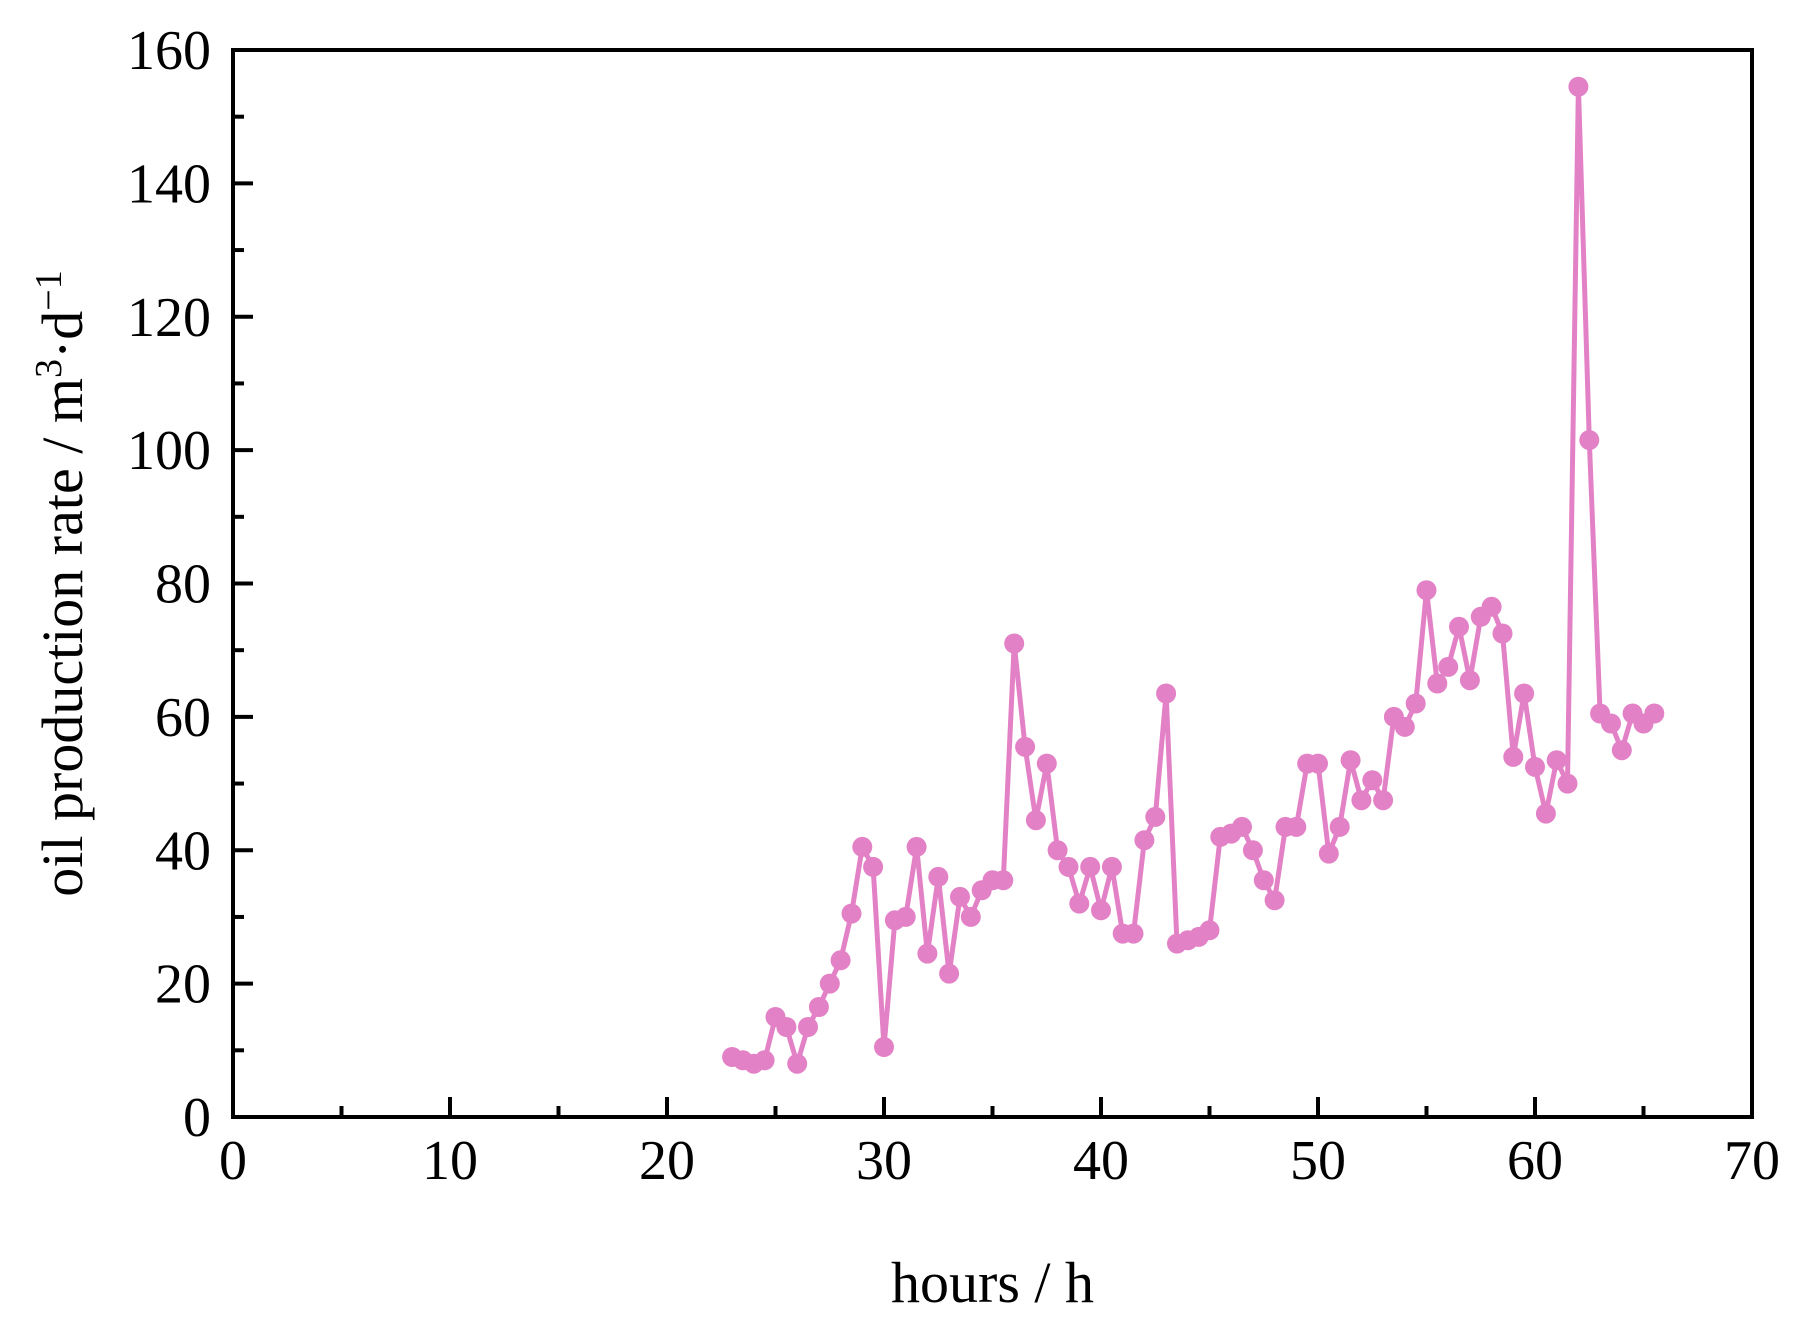  I want to click on y-tick-labels: 0 20 40 60 80 100 120 140 160, so click(169, 584).